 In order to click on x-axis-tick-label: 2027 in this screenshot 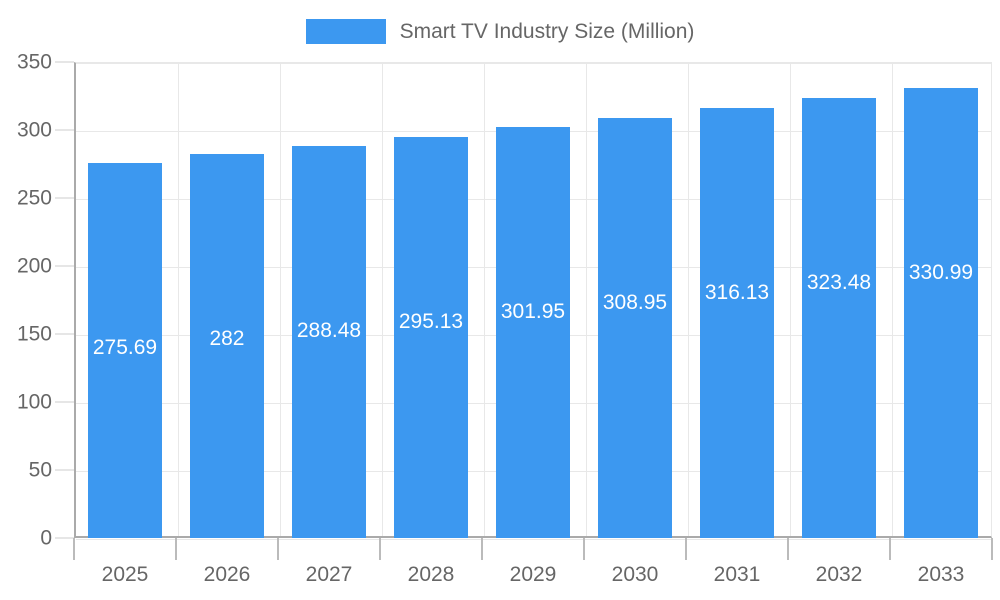, I will do `click(329, 574)`.